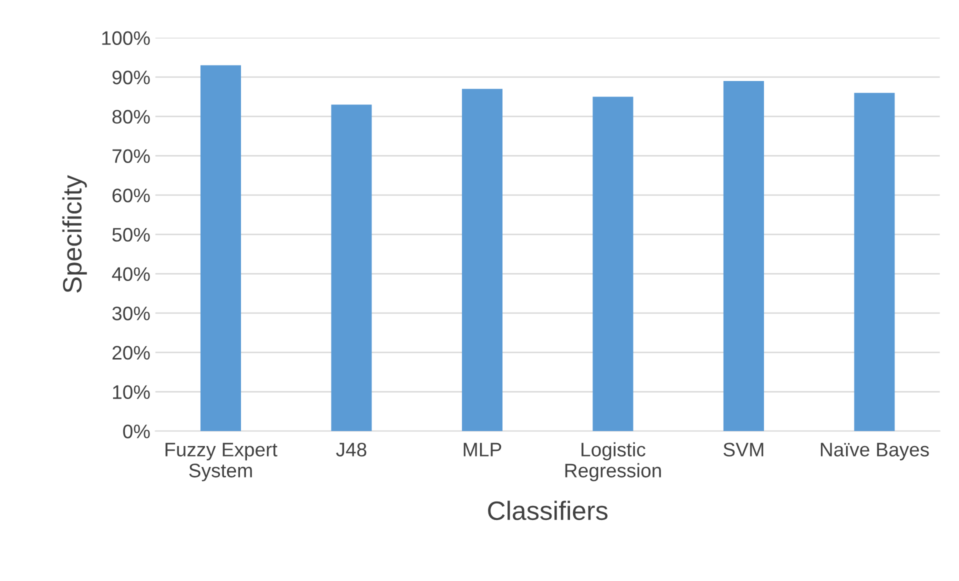 The height and width of the screenshot is (581, 959). Describe the element at coordinates (131, 392) in the screenshot. I see `y-tick-label: 10%` at that location.